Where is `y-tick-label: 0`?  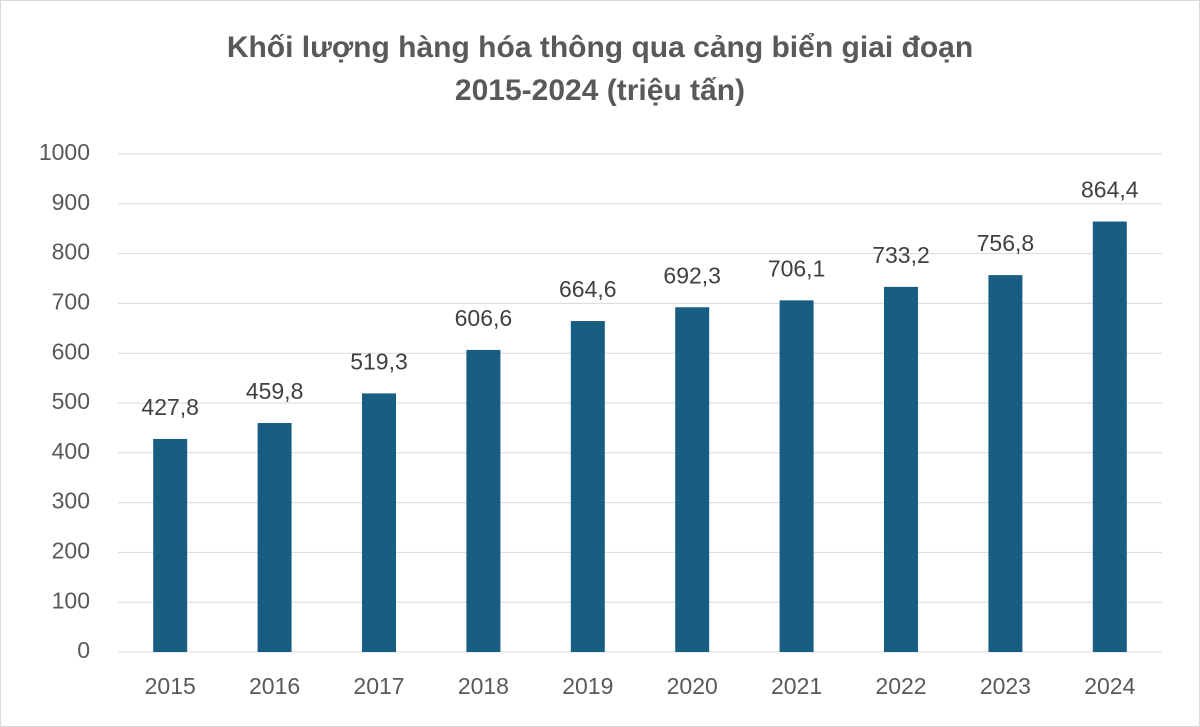 y-tick-label: 0 is located at coordinates (83, 650).